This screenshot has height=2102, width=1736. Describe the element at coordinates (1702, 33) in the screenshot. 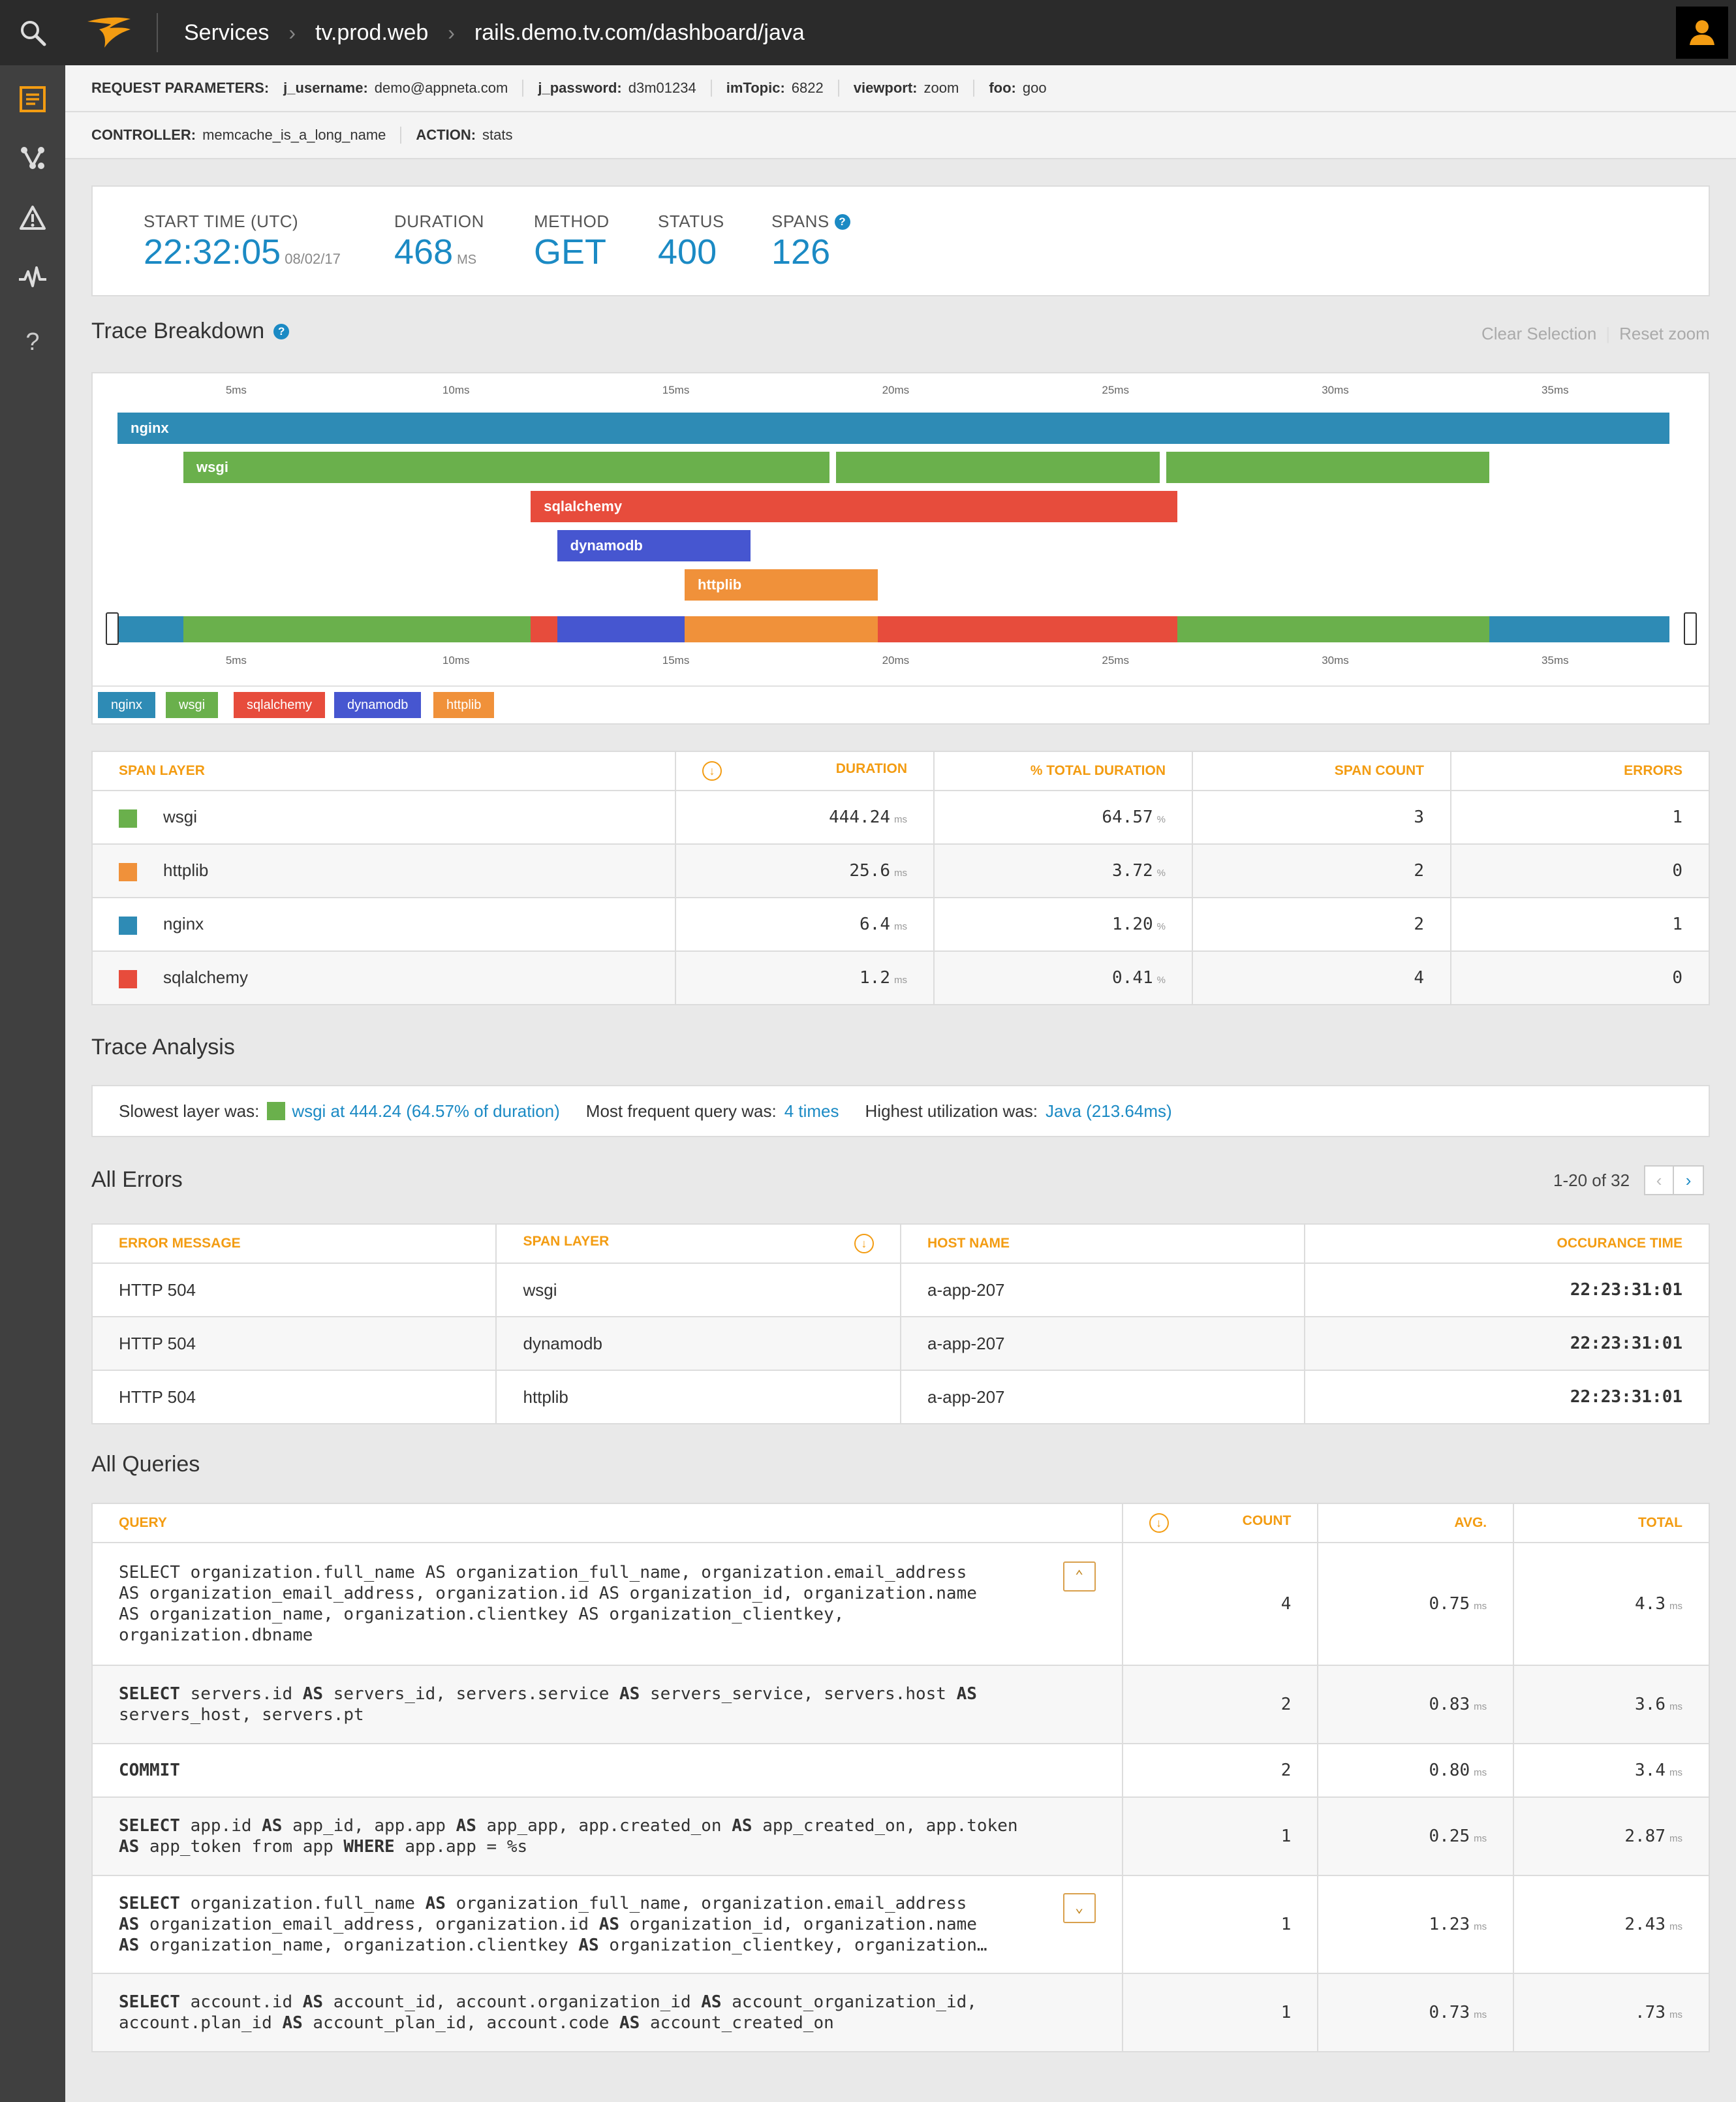

I see `avatar` at that location.